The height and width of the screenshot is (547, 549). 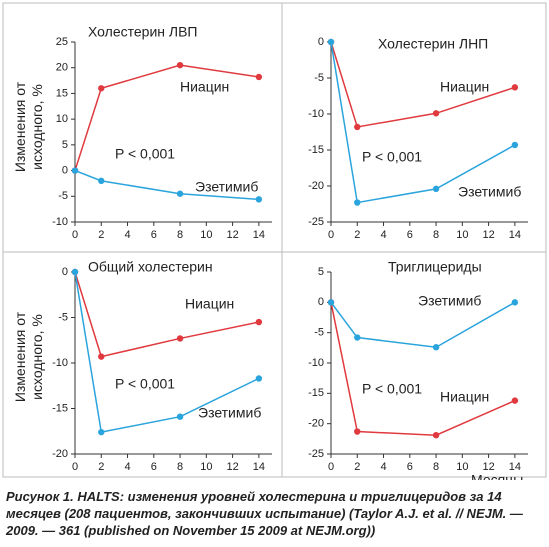 What do you see at coordinates (433, 44) in the screenshot?
I see `panel-title: Холестерин ЛНП` at bounding box center [433, 44].